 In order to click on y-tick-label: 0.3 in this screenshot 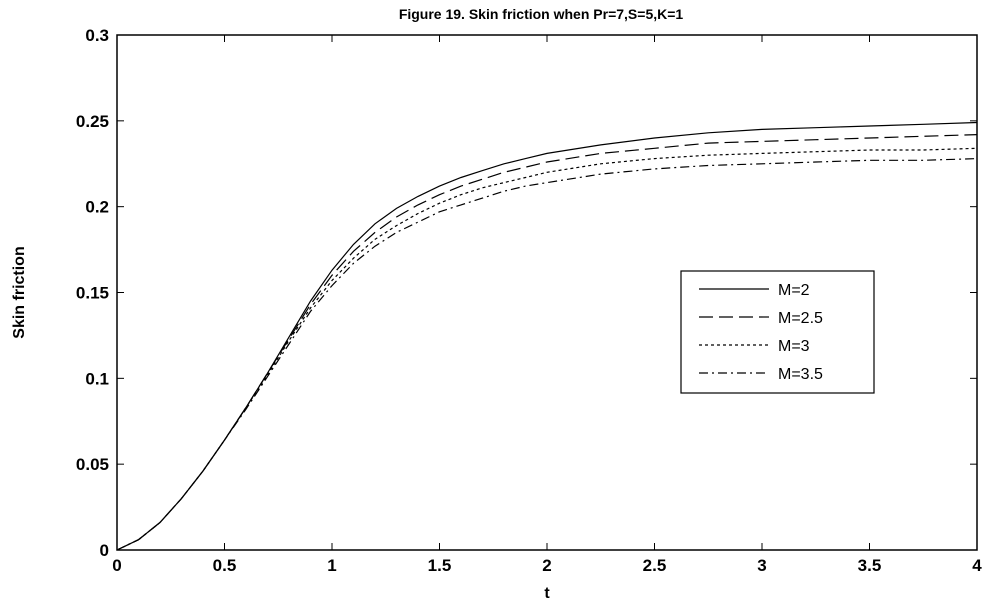, I will do `click(97, 35)`.